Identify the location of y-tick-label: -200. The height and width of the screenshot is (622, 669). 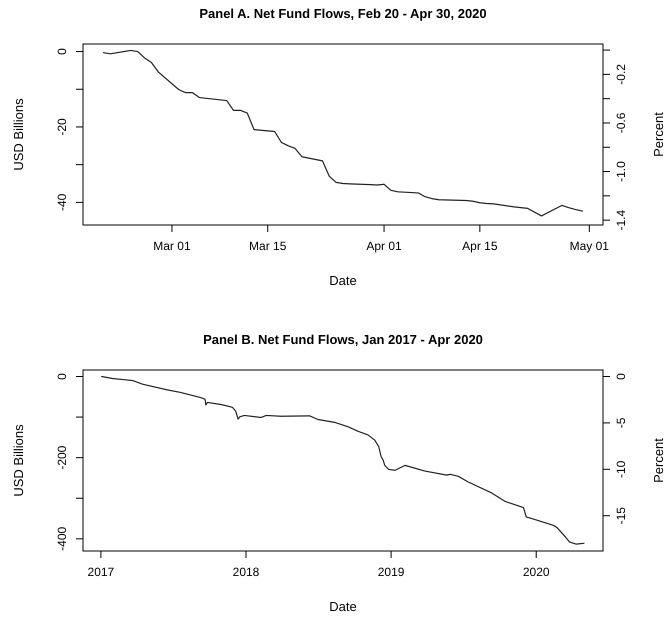
(62, 457).